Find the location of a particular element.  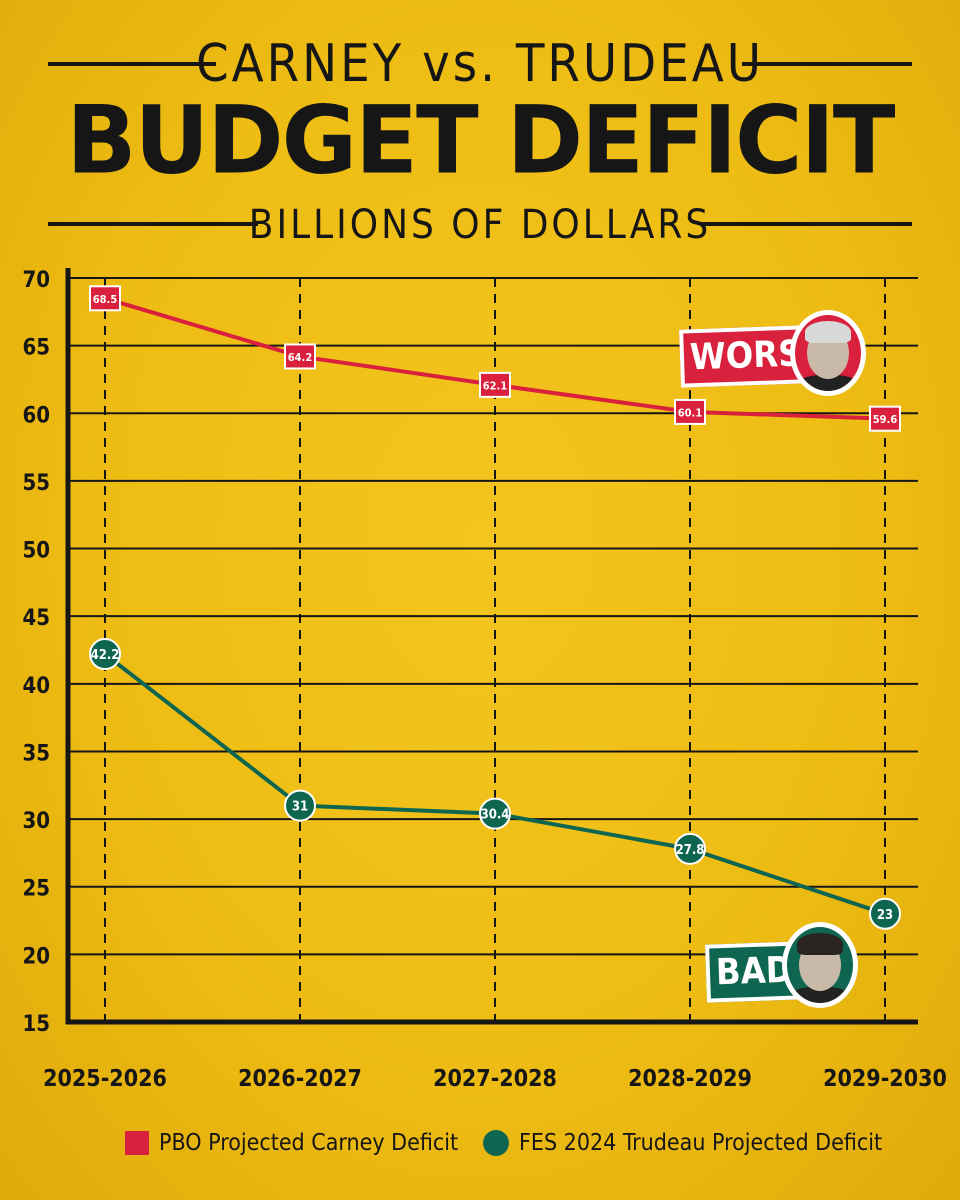

data-label-trudeau: 42.2 is located at coordinates (105, 655).